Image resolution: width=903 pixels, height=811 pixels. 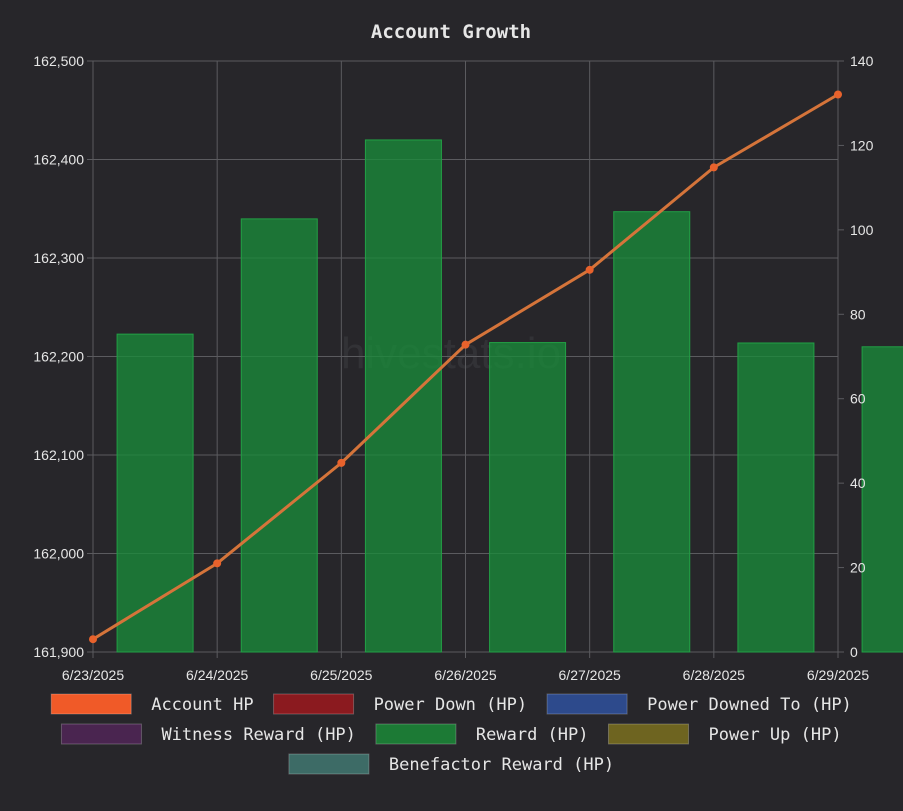 I want to click on x-tick-label: 6/26/2025, so click(x=465, y=675).